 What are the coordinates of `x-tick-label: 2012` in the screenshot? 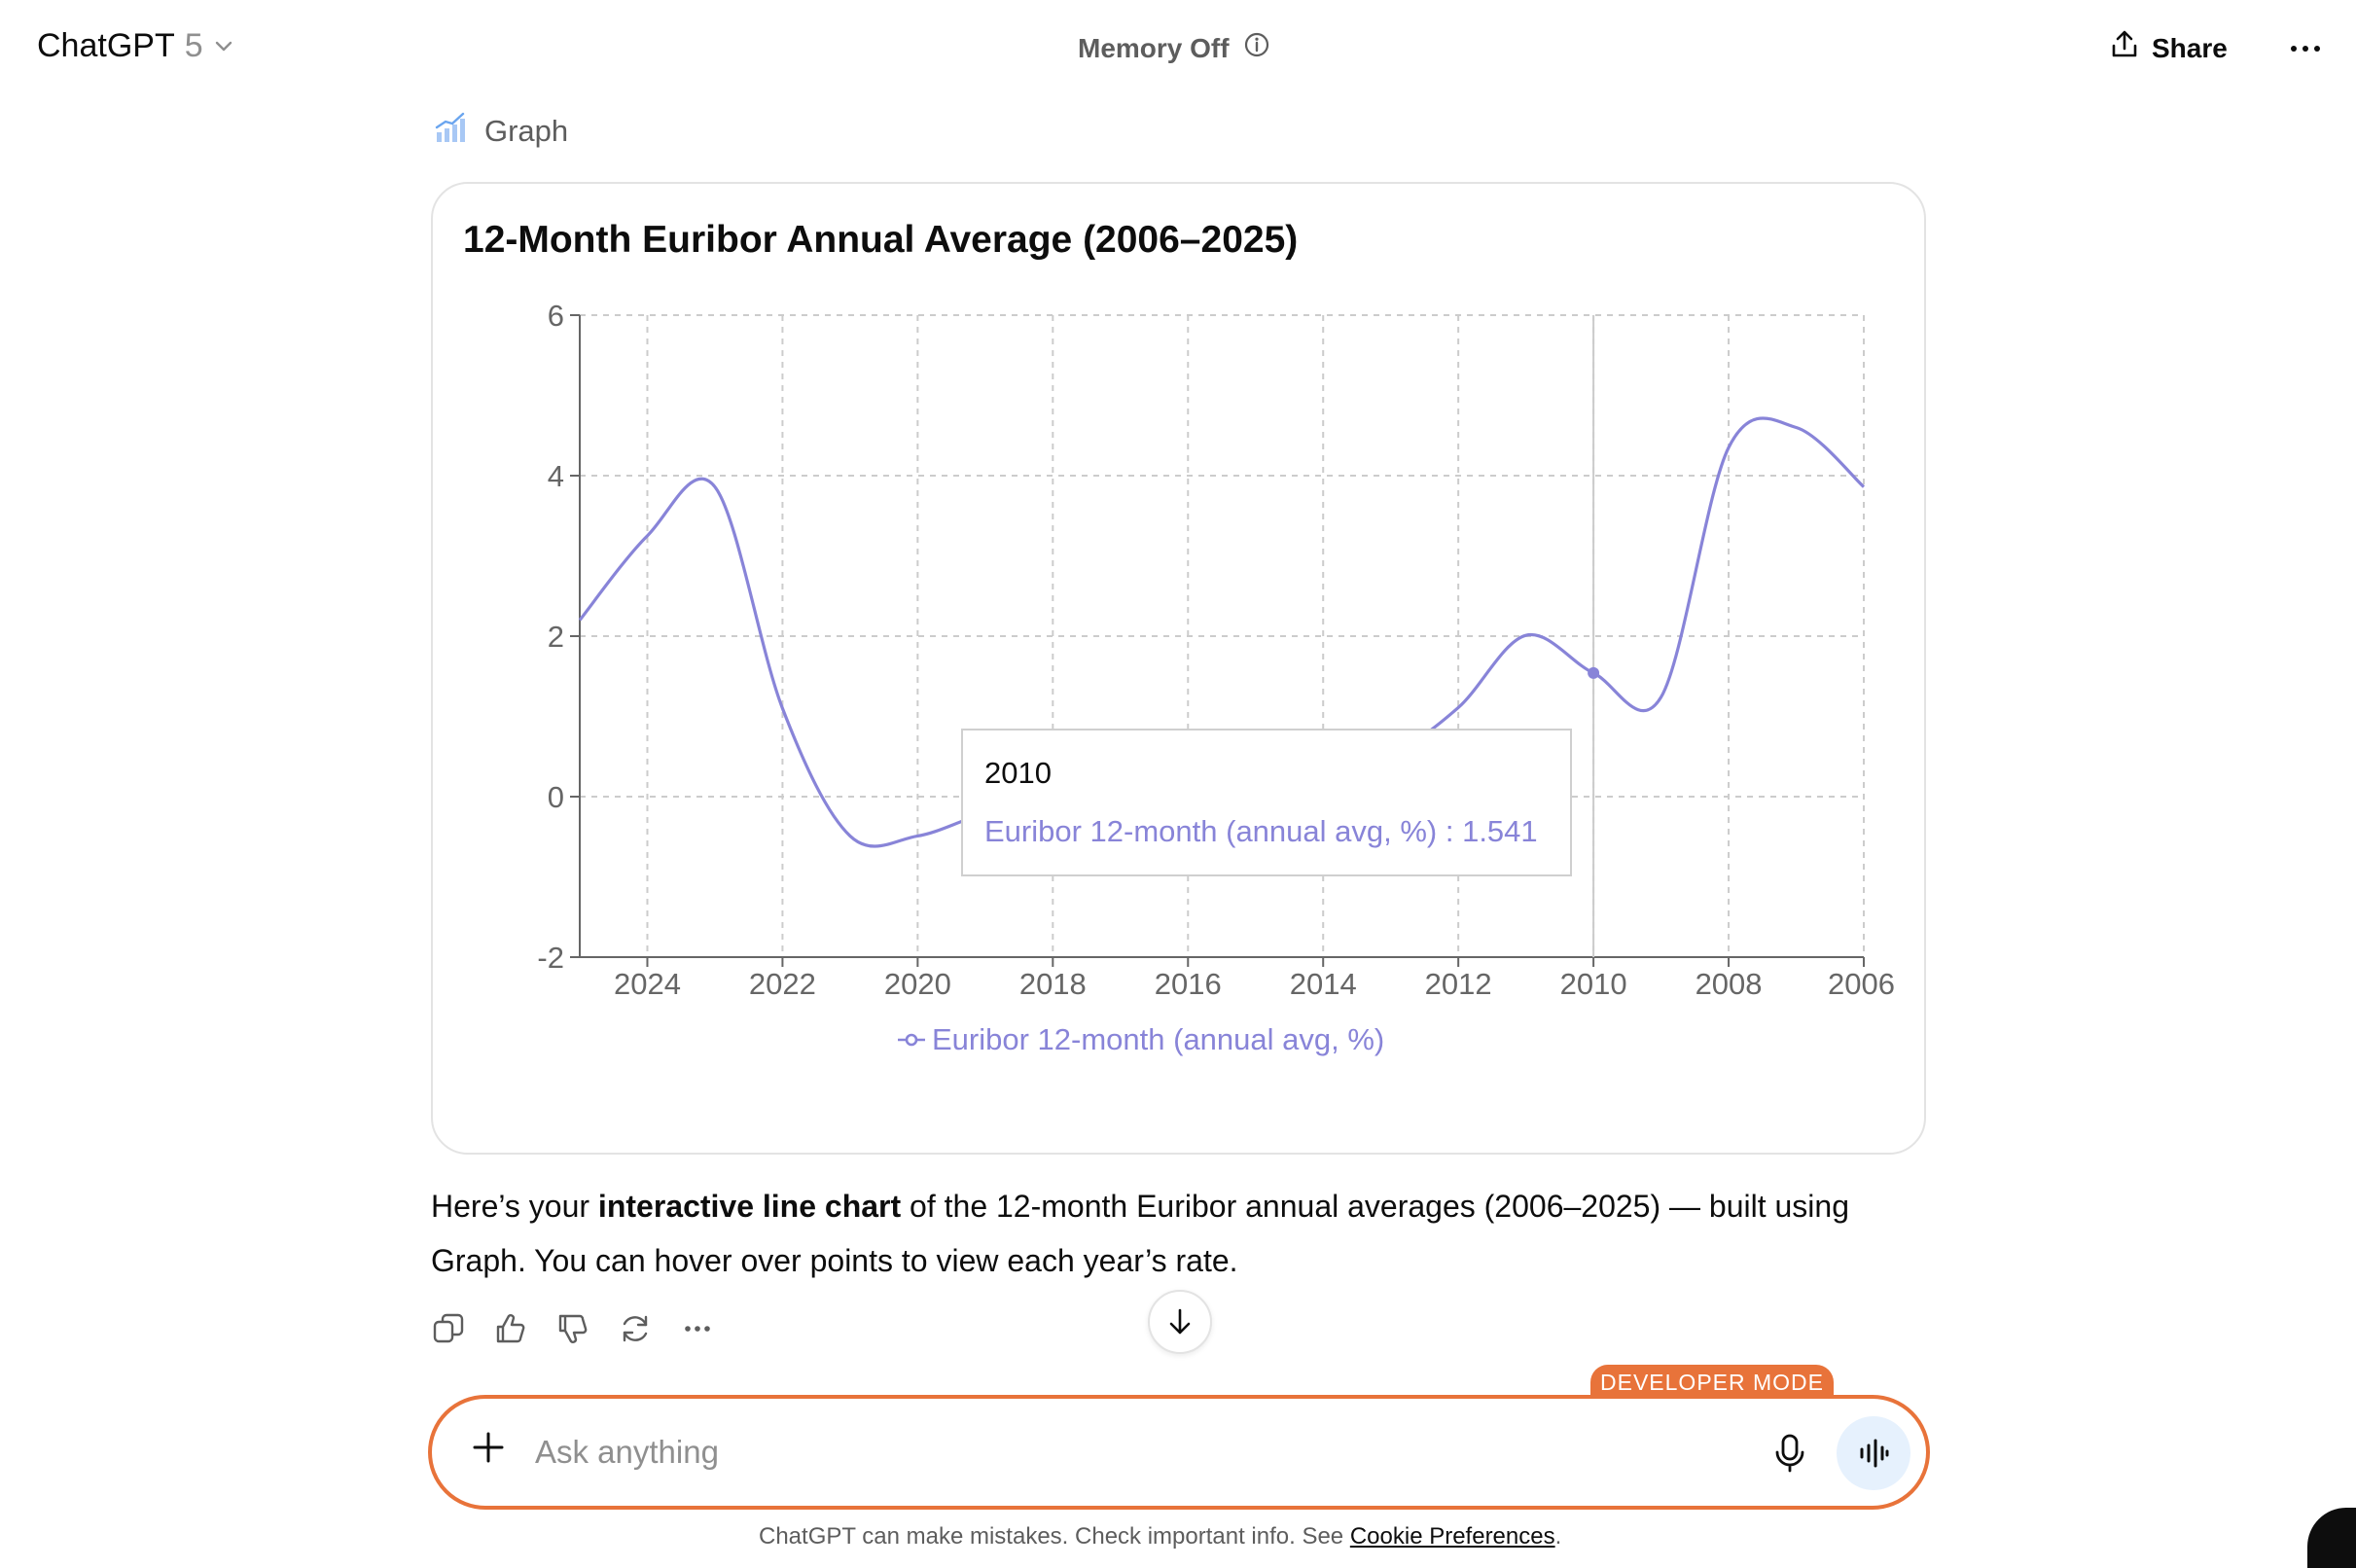 It's located at (1458, 984).